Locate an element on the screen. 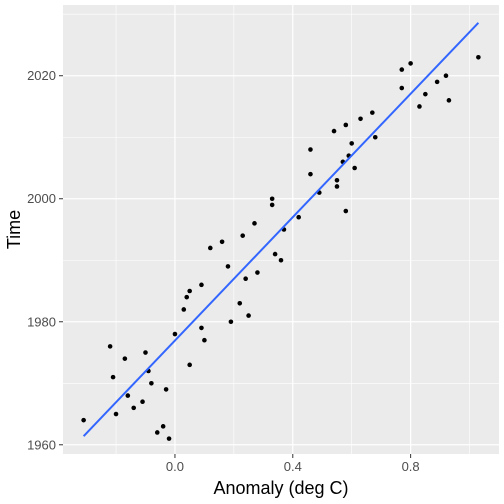 The height and width of the screenshot is (504, 504). x-tick-labels: 0.0 0.4 0.8 is located at coordinates (293, 466).